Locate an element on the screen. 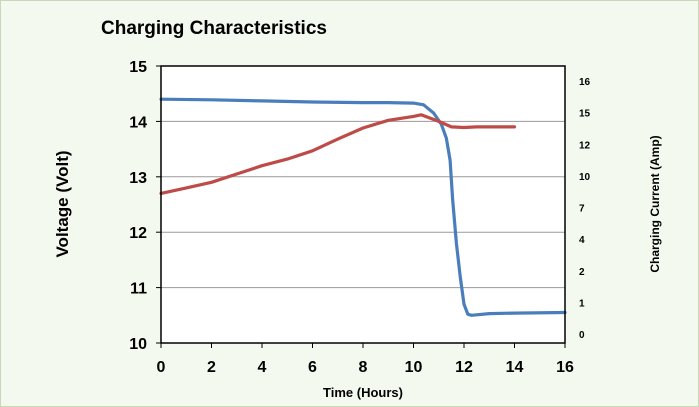 The height and width of the screenshot is (407, 699). y2-tick-label: 16 is located at coordinates (585, 82).